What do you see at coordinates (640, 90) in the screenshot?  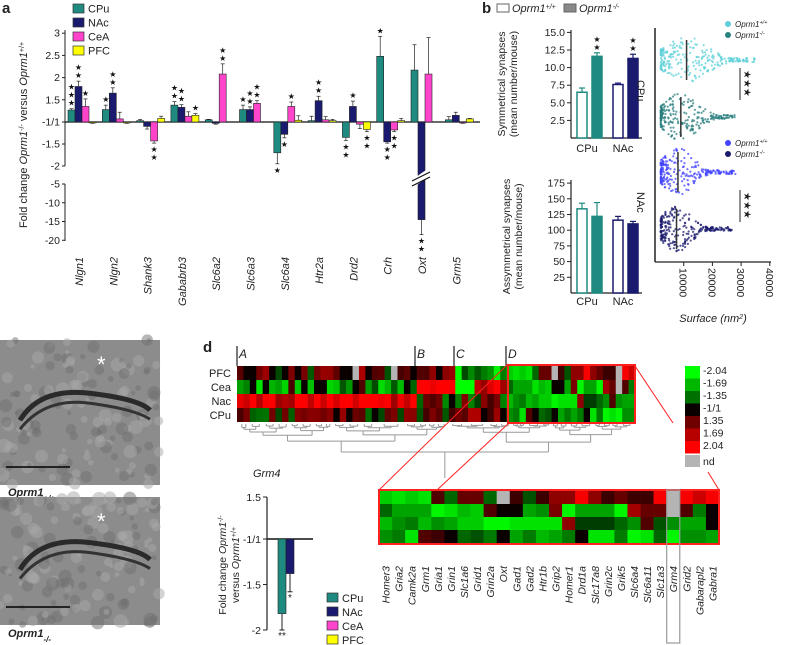 I see `region-label-cpu: CPu` at bounding box center [640, 90].